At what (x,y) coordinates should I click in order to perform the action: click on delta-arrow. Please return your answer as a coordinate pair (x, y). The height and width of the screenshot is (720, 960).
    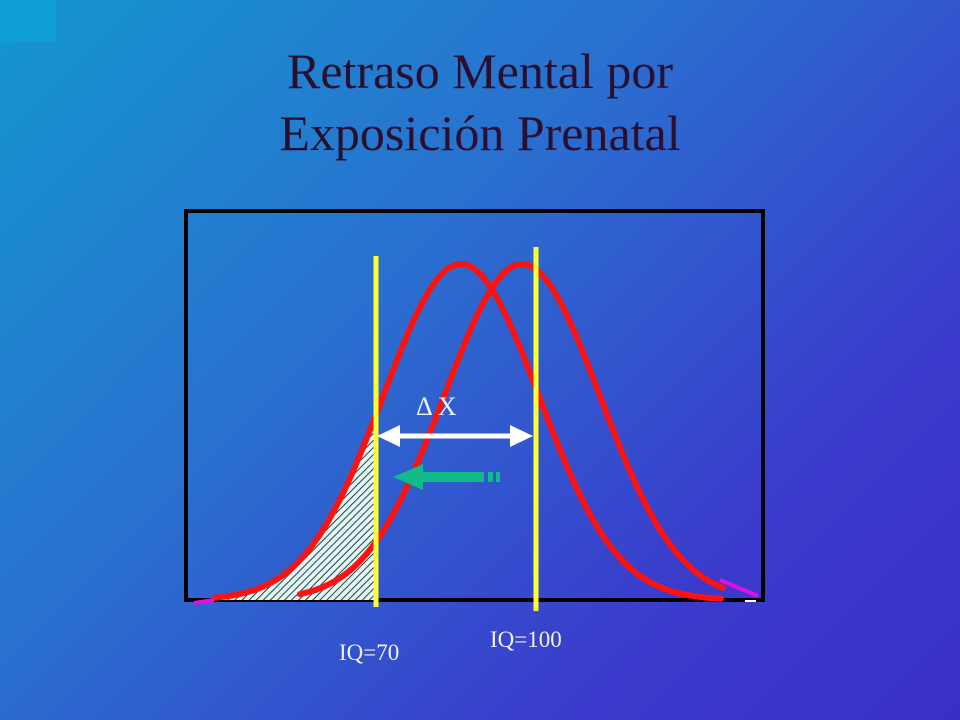
    Looking at the image, I should click on (455, 436).